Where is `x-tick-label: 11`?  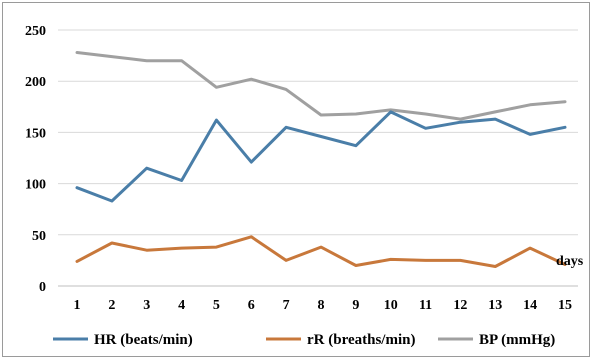
x-tick-label: 11 is located at coordinates (425, 305).